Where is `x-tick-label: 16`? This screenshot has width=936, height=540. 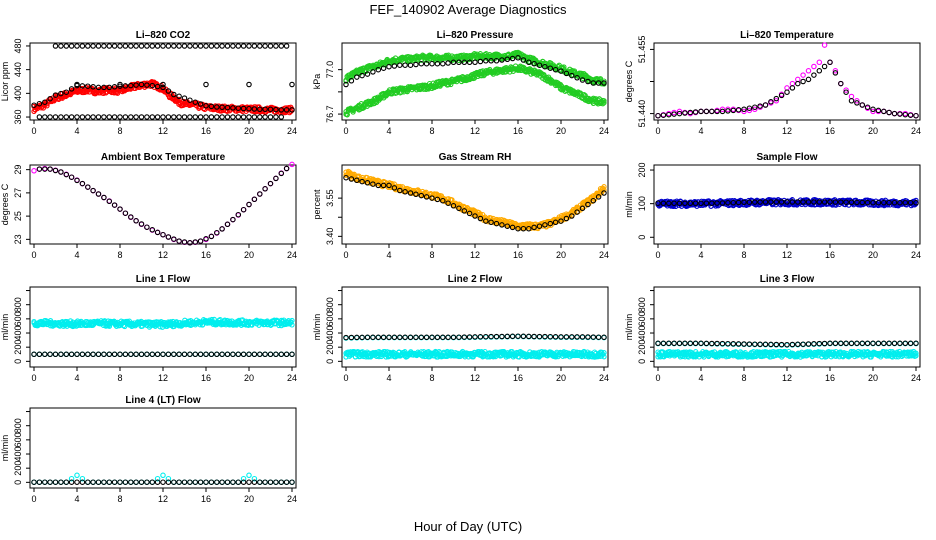
x-tick-label: 16 is located at coordinates (206, 378).